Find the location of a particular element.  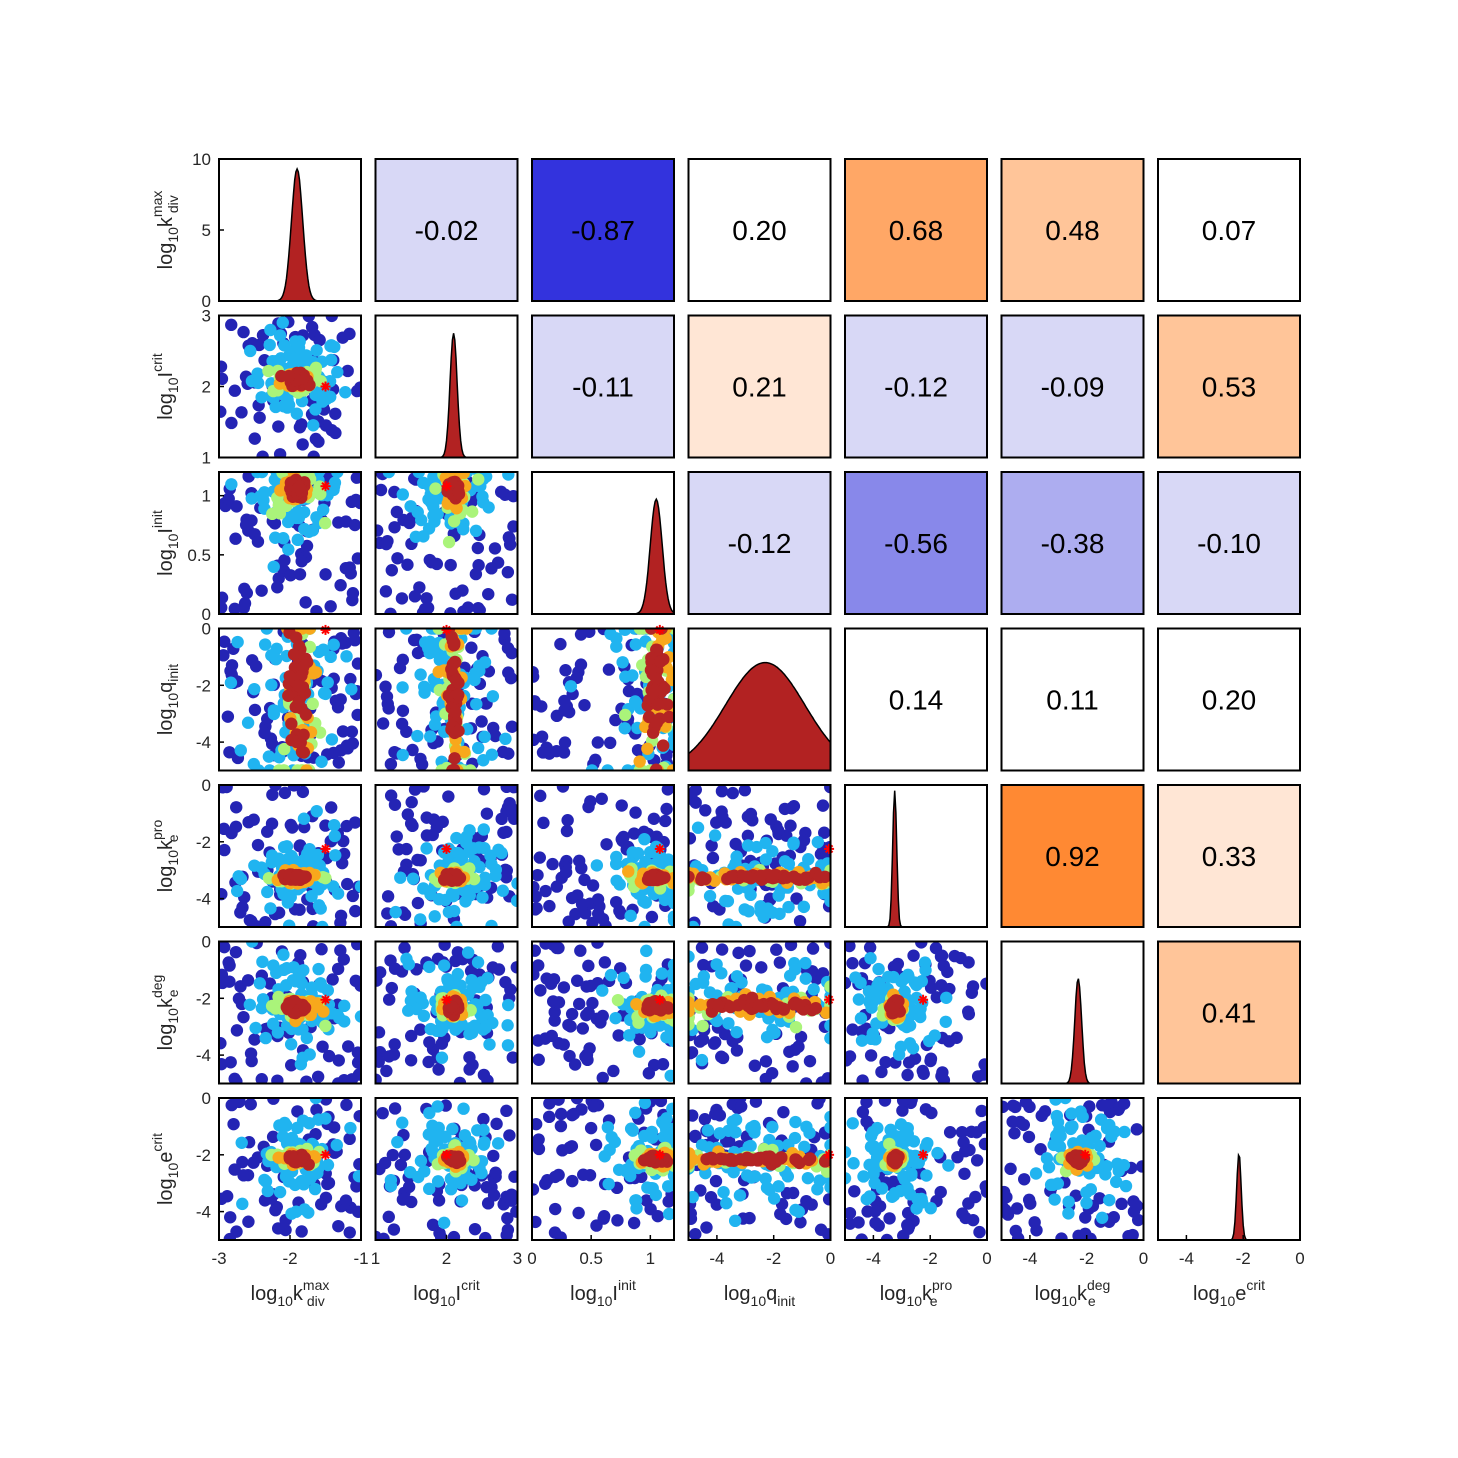

panel-4-5: 0.92 is located at coordinates (1072, 856).